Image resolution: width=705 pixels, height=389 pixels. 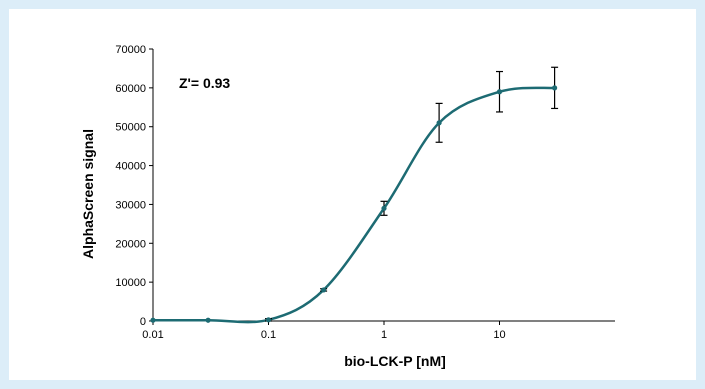 I want to click on y-tick-label: 40000, so click(x=130, y=167).